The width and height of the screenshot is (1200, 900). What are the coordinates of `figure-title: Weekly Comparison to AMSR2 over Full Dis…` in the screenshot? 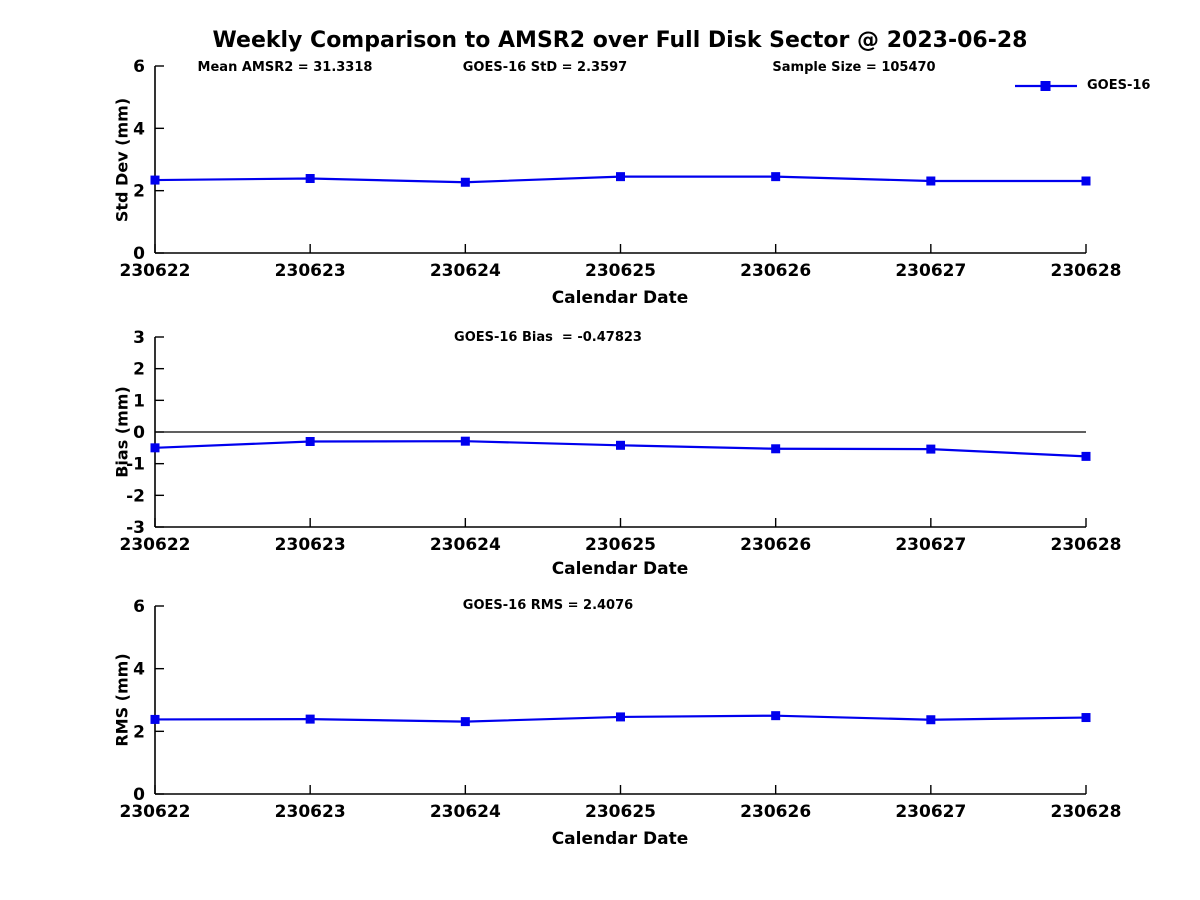 It's located at (620, 40).